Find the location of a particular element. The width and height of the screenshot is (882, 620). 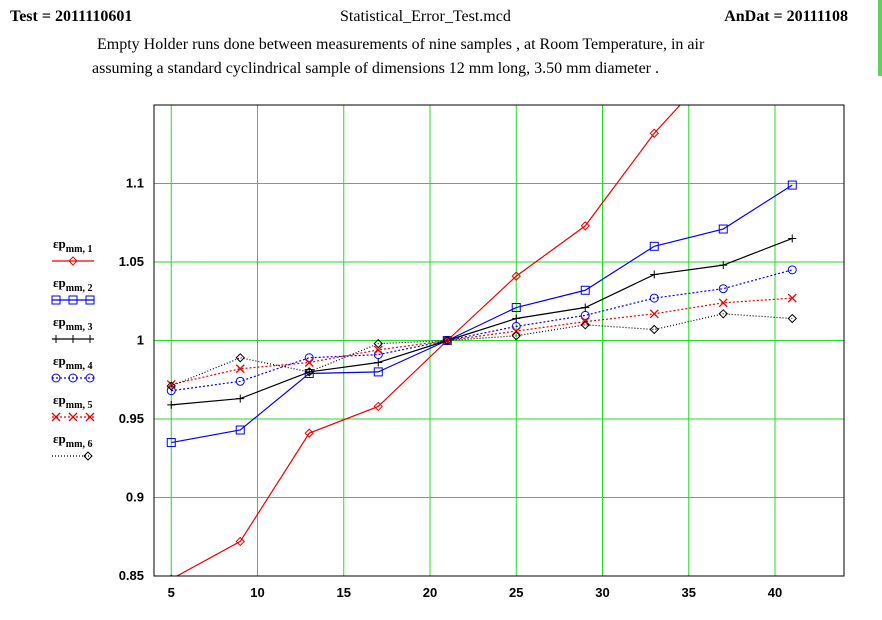

y-tick-label: 1 is located at coordinates (140, 340).